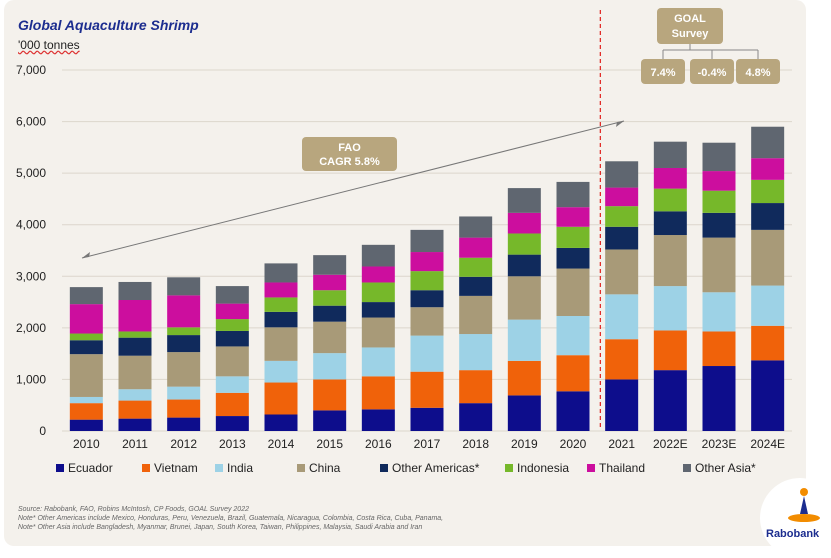 This screenshot has height=558, width=831. What do you see at coordinates (719, 444) in the screenshot?
I see `x-tick-label: 2023E` at bounding box center [719, 444].